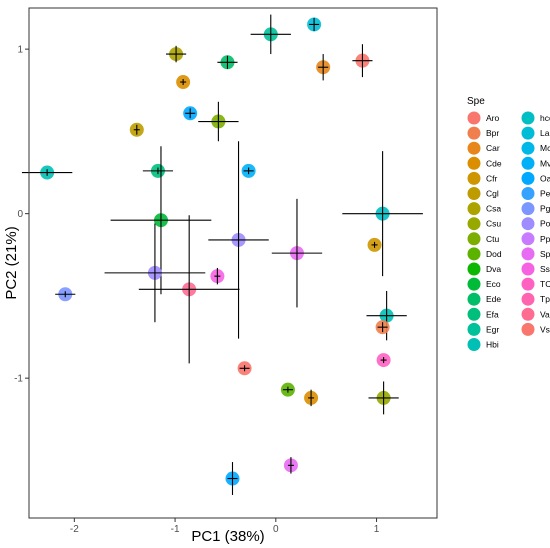 This screenshot has height=548, width=550. What do you see at coordinates (484, 284) in the screenshot?
I see `legend-entry: Eco` at bounding box center [484, 284].